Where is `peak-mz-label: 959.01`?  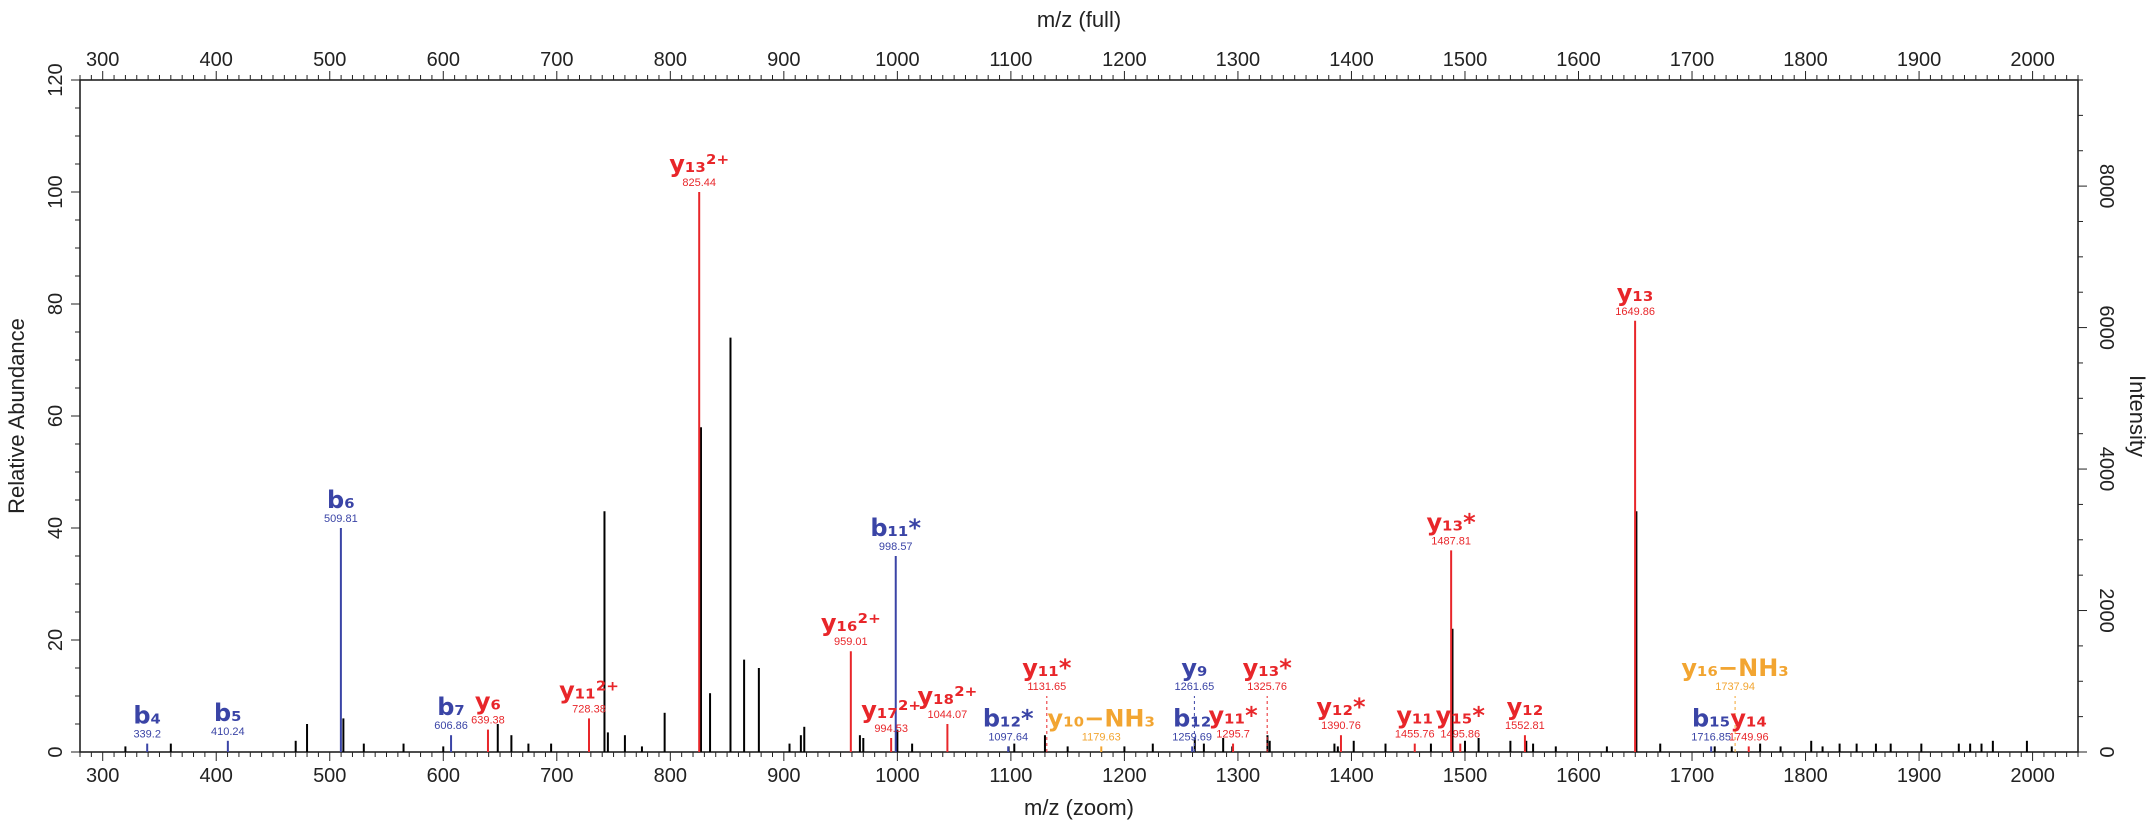 peak-mz-label: 959.01 is located at coordinates (851, 642).